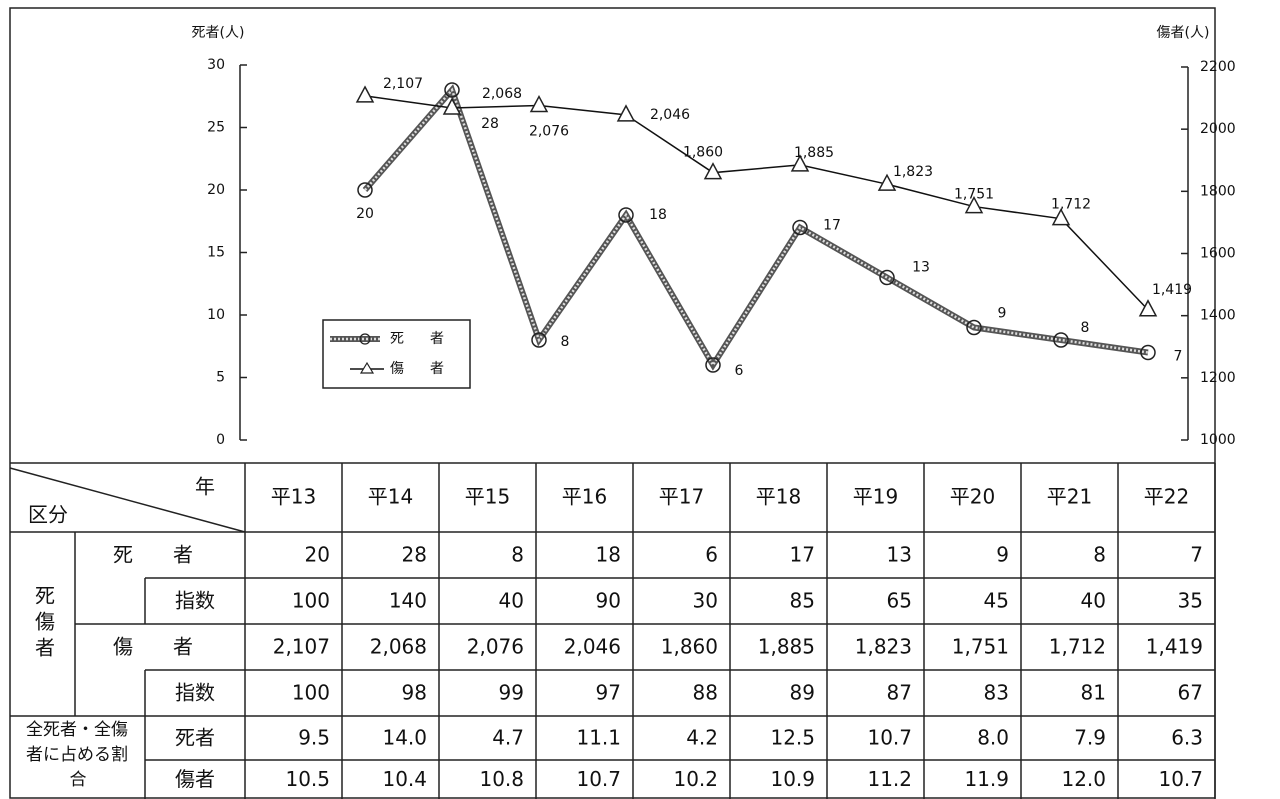 The height and width of the screenshot is (799, 1280). What do you see at coordinates (670, 115) in the screenshot?
I see `data-label: 2,046` at bounding box center [670, 115].